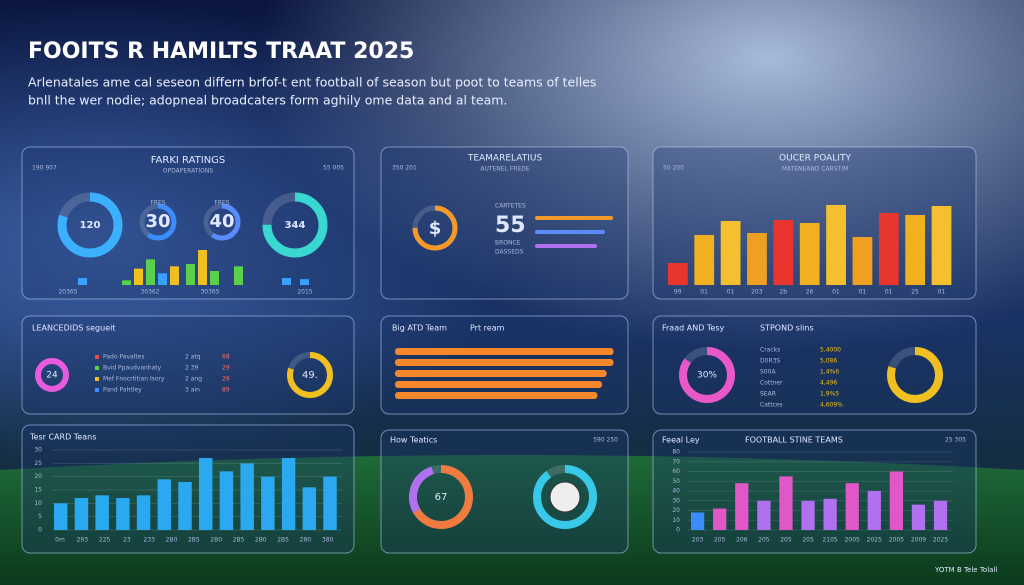 Image resolution: width=1024 pixels, height=585 pixels. Describe the element at coordinates (413, 440) in the screenshot. I see `label: How Teatics` at that location.